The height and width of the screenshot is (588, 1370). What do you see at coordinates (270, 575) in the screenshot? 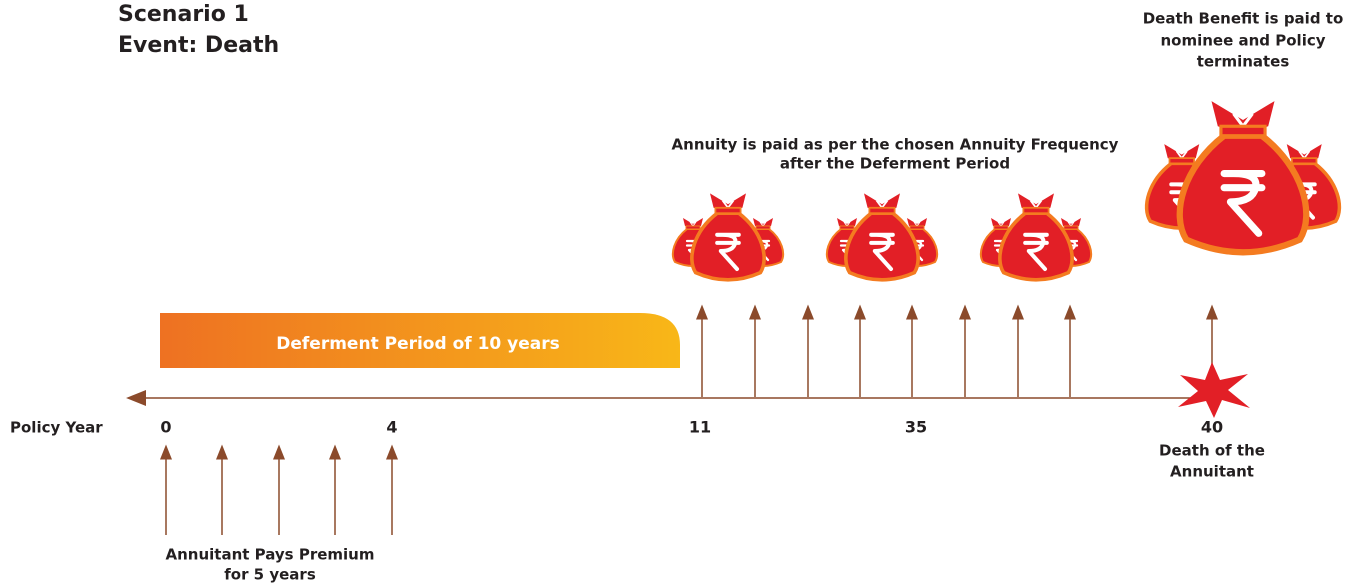
I see `note: for 5 years` at bounding box center [270, 575].